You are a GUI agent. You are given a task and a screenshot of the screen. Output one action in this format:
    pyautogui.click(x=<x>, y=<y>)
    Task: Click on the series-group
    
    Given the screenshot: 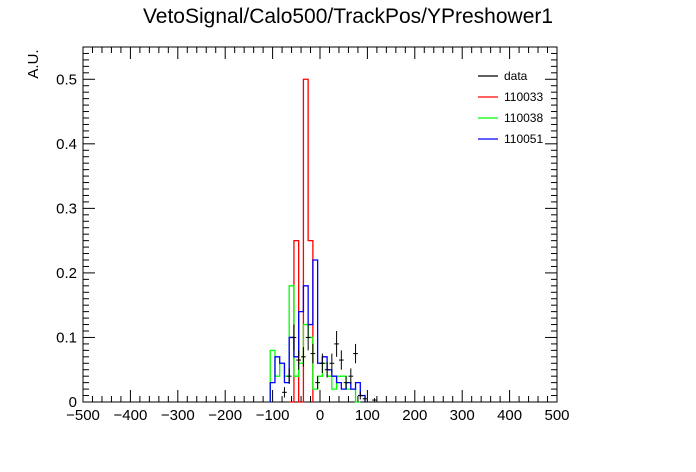 What is the action you would take?
    pyautogui.click(x=323, y=240)
    